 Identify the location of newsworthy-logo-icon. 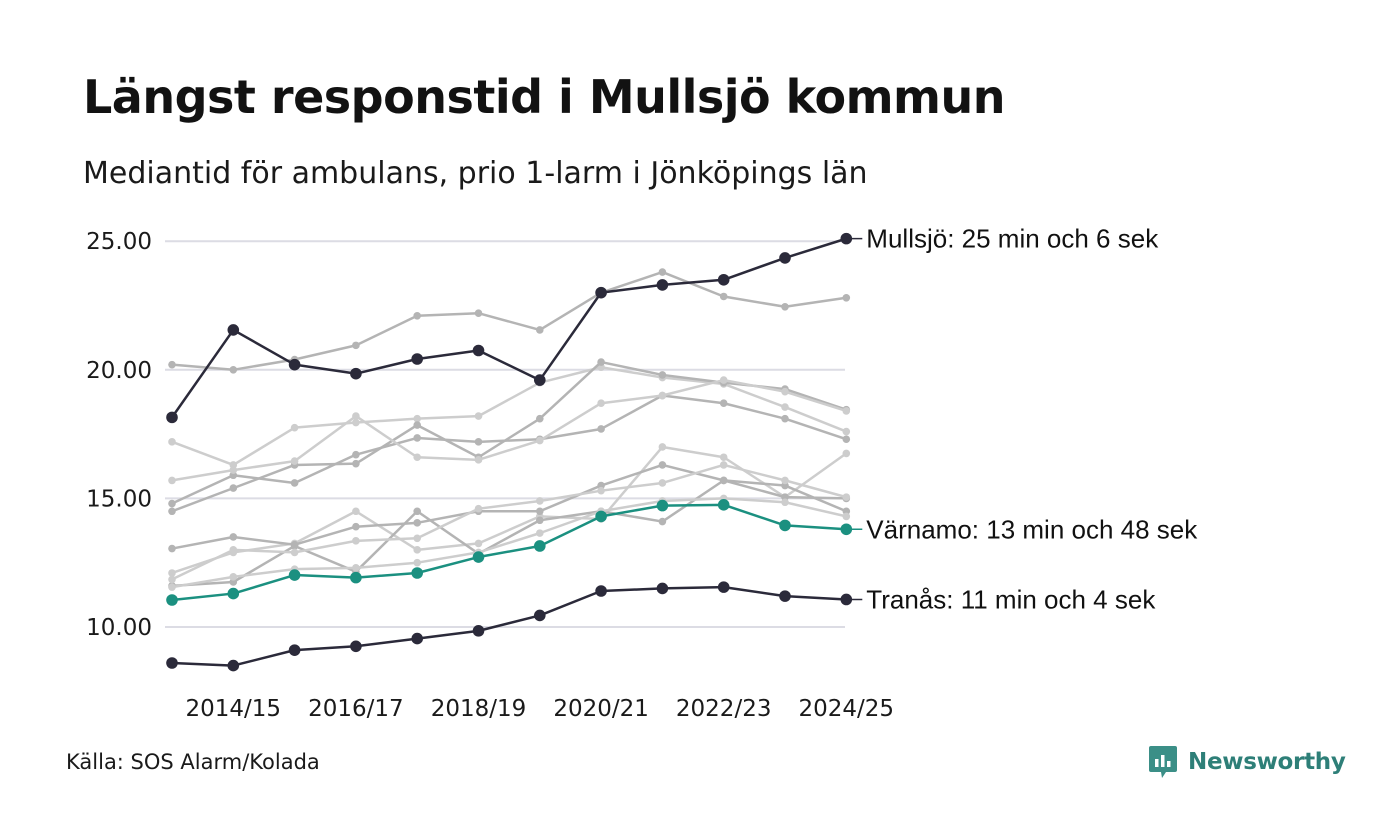
(1163, 762).